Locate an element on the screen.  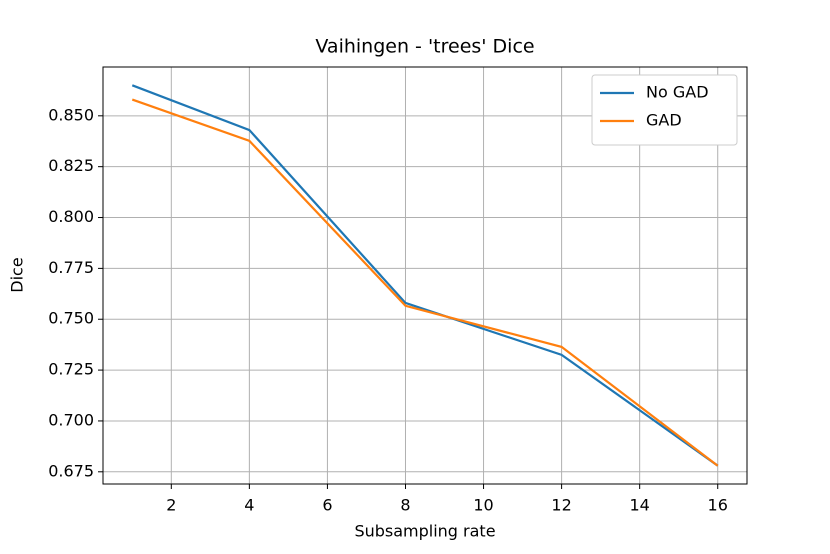
x-tick-label: 4 is located at coordinates (249, 505).